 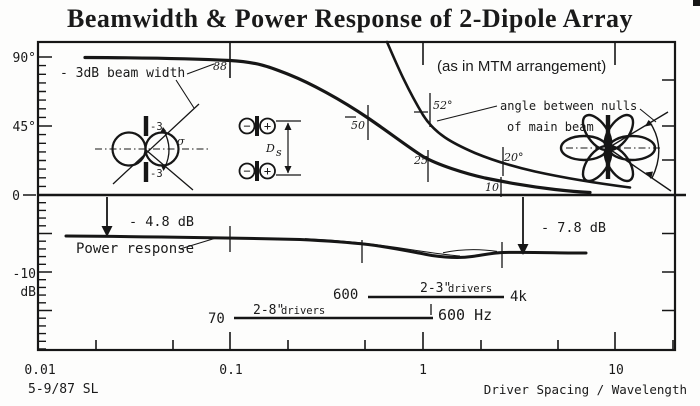 I want to click on x-tick-10: 10, so click(x=616, y=370).